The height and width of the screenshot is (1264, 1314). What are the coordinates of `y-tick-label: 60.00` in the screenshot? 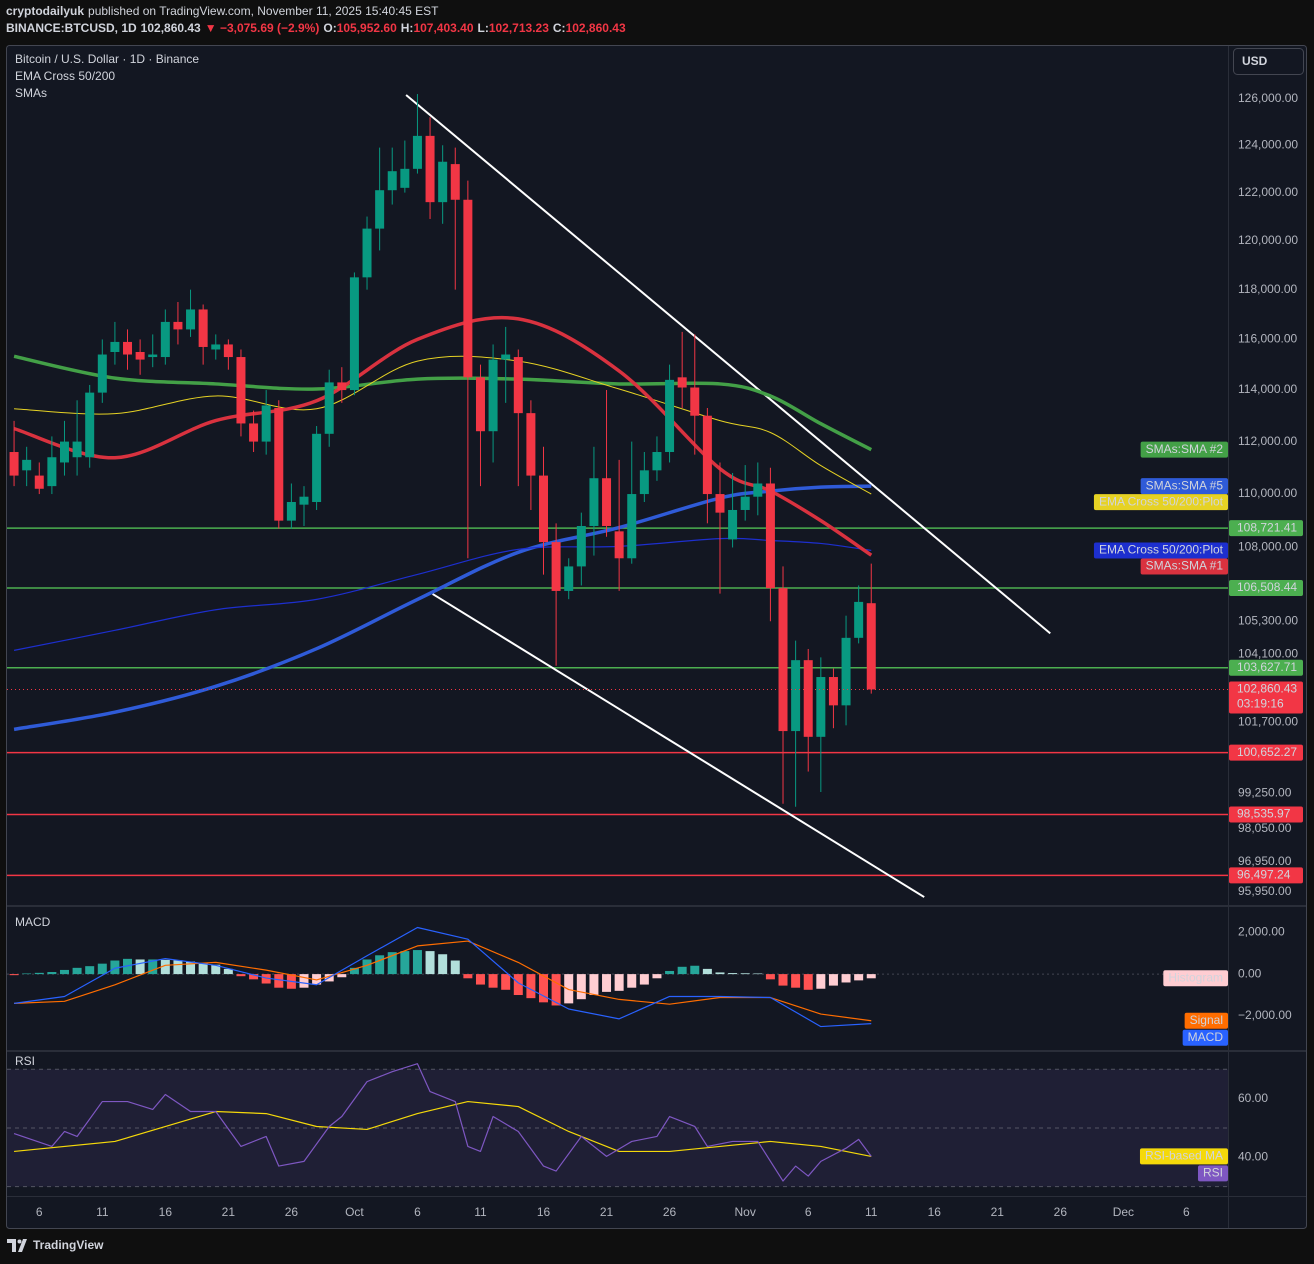 It's located at (1253, 1098).